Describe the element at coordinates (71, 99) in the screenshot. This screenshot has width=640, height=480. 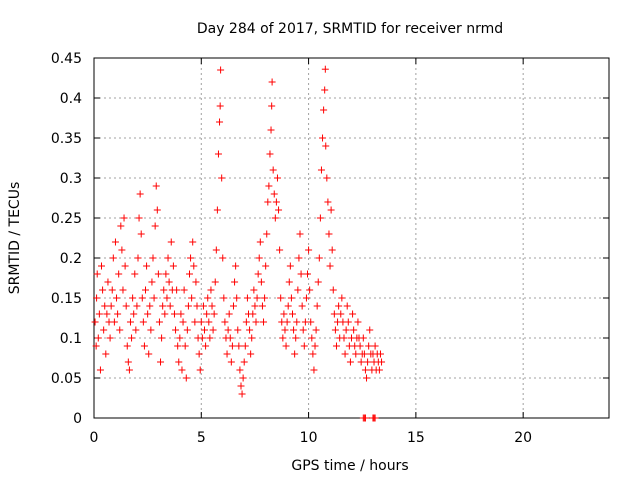
I see `y-tick-label: 0.4` at that location.